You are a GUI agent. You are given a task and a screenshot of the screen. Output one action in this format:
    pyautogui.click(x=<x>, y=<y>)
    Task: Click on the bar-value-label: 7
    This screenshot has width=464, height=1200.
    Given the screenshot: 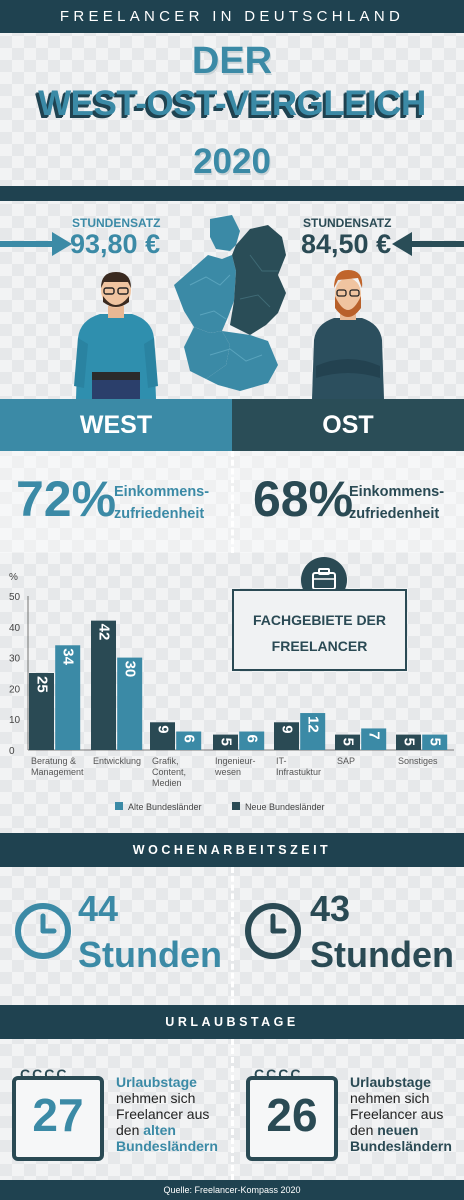 What is the action you would take?
    pyautogui.click(x=374, y=735)
    